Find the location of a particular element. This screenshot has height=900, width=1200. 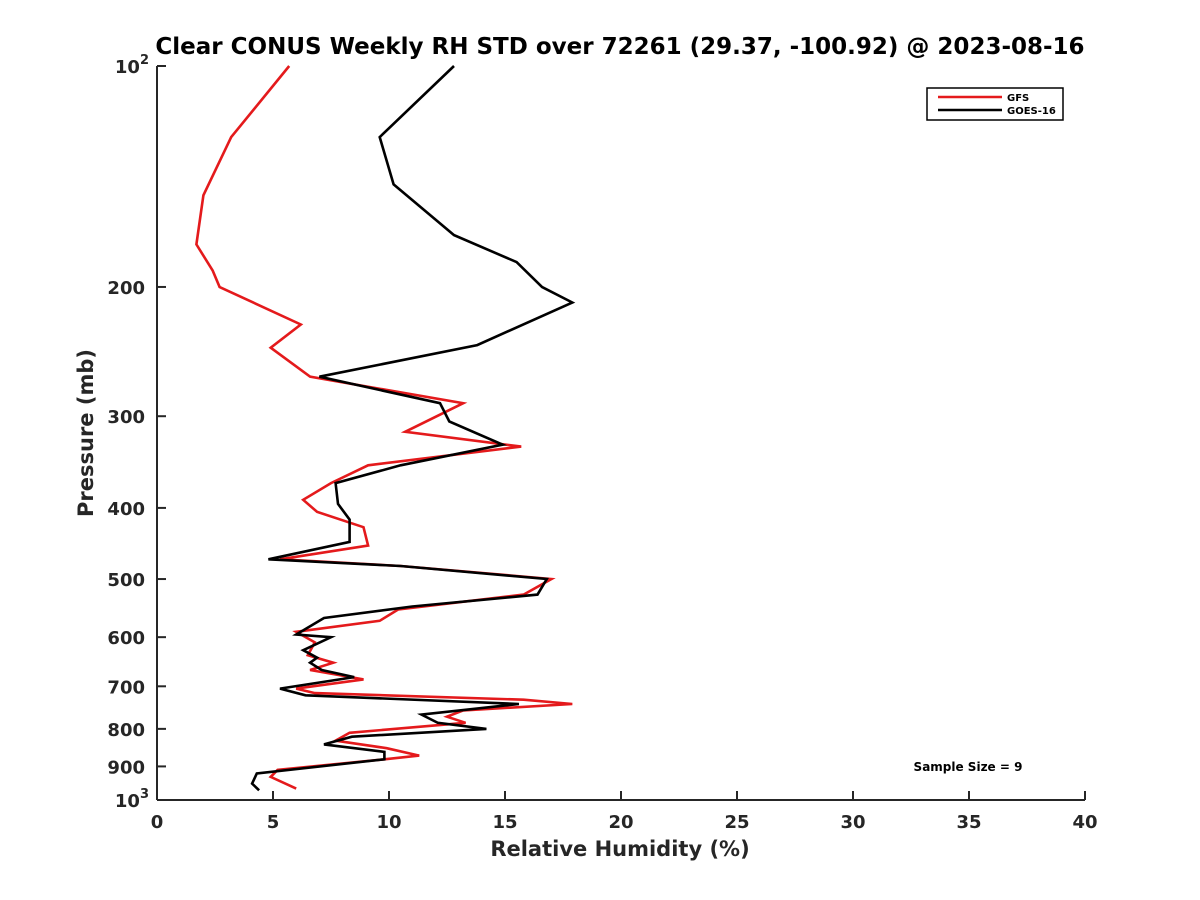

x-tick-label: 20 is located at coordinates (620, 822).